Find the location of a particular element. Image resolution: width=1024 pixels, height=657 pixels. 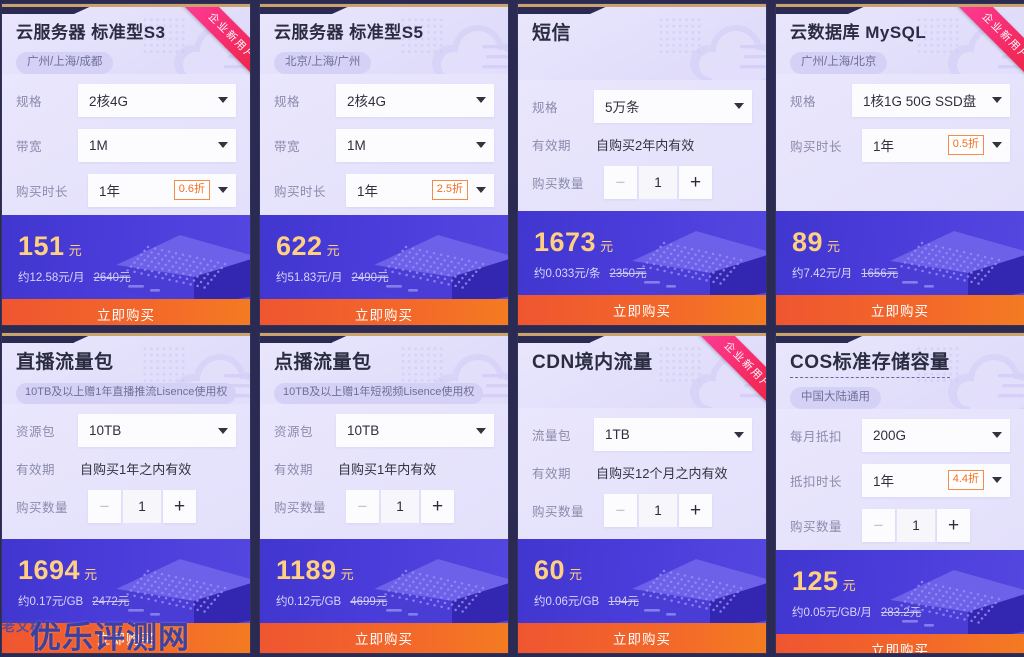

option-row: 购买时长 1年 0.5折 is located at coordinates (900, 145).